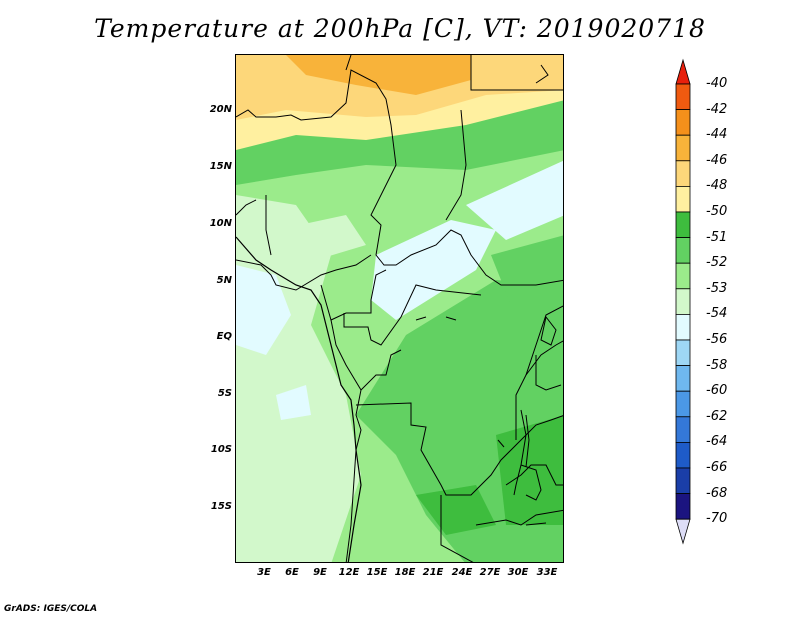 This screenshot has height=618, width=800. Describe the element at coordinates (717, 339) in the screenshot. I see `colorbar-label: -56` at that location.